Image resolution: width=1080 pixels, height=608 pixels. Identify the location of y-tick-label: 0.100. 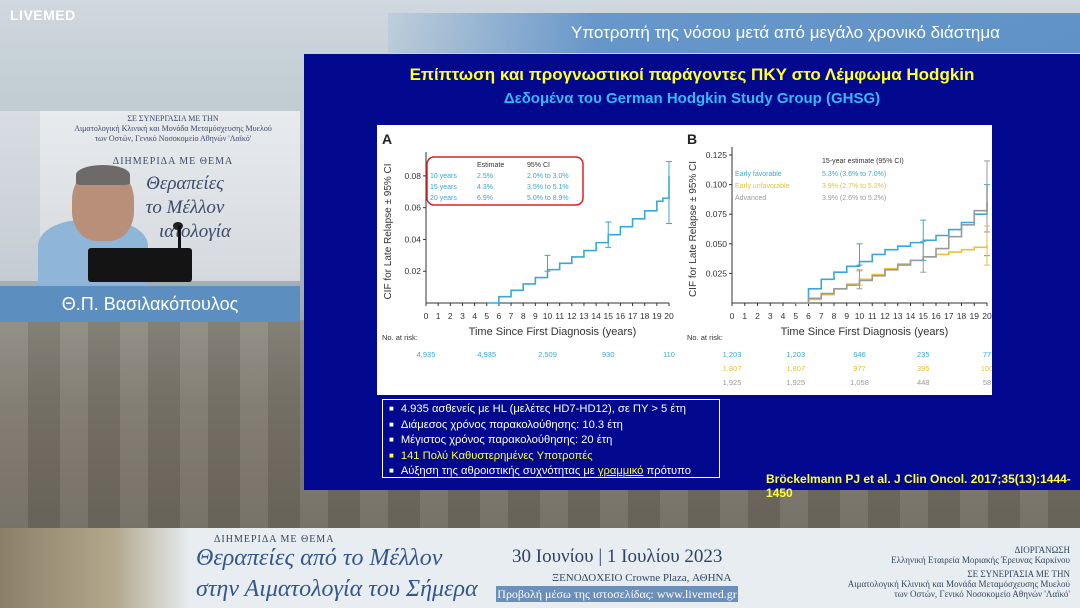
(717, 185).